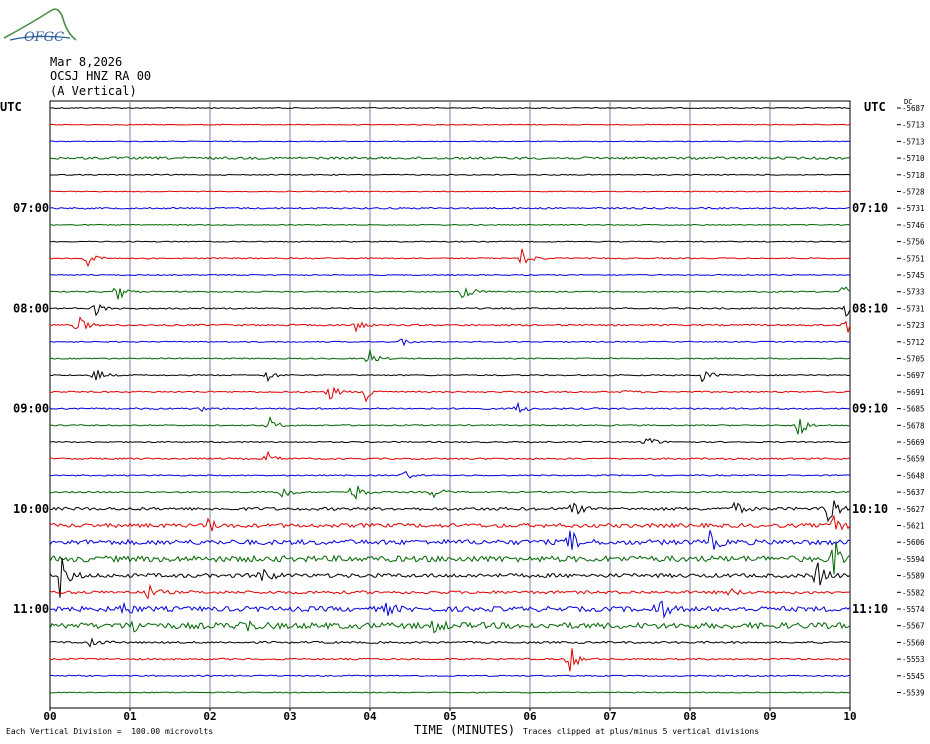  Describe the element at coordinates (689, 716) in the screenshot. I see `x-tick-label: 08` at that location.